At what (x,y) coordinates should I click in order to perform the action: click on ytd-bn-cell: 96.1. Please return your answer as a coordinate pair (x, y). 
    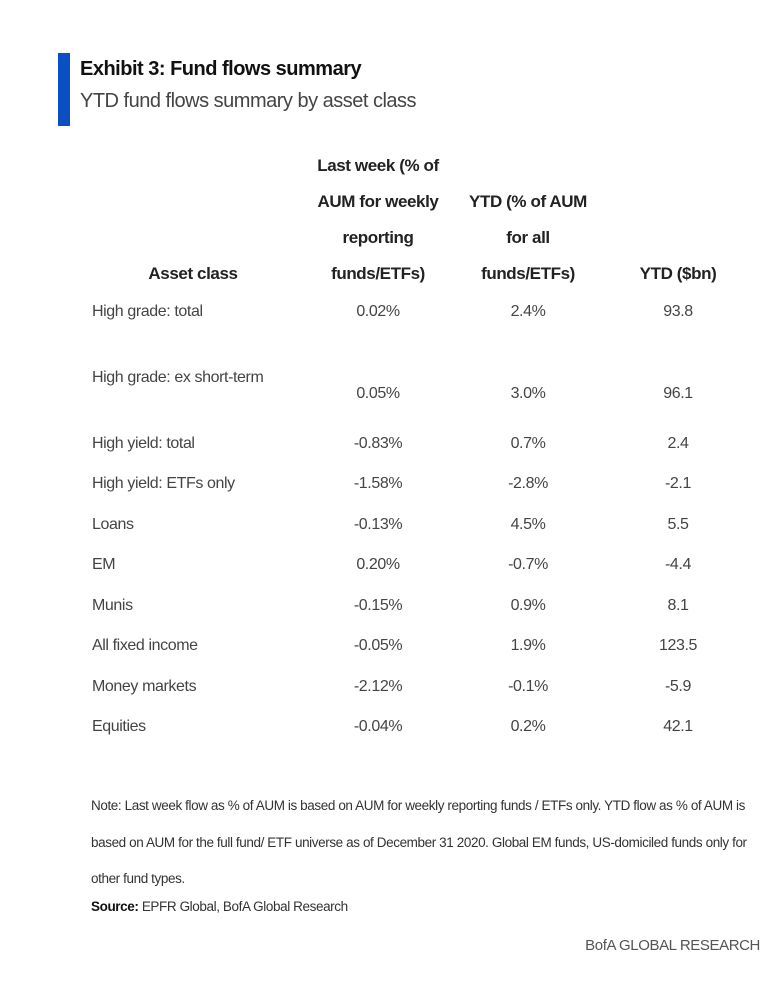
    Looking at the image, I should click on (678, 393).